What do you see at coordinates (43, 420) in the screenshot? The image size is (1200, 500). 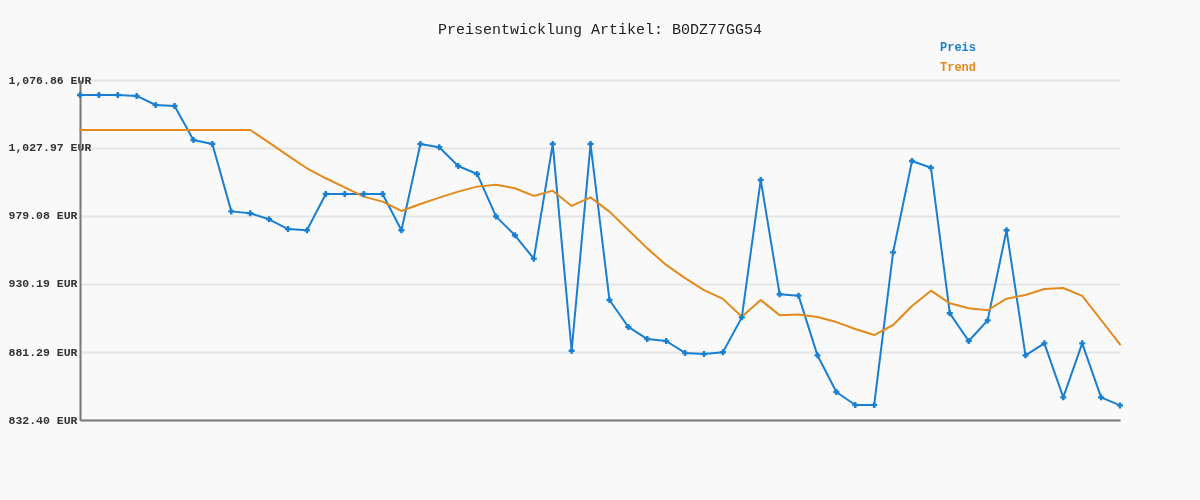 I see `y-tick-label: 832.40 EUR` at bounding box center [43, 420].